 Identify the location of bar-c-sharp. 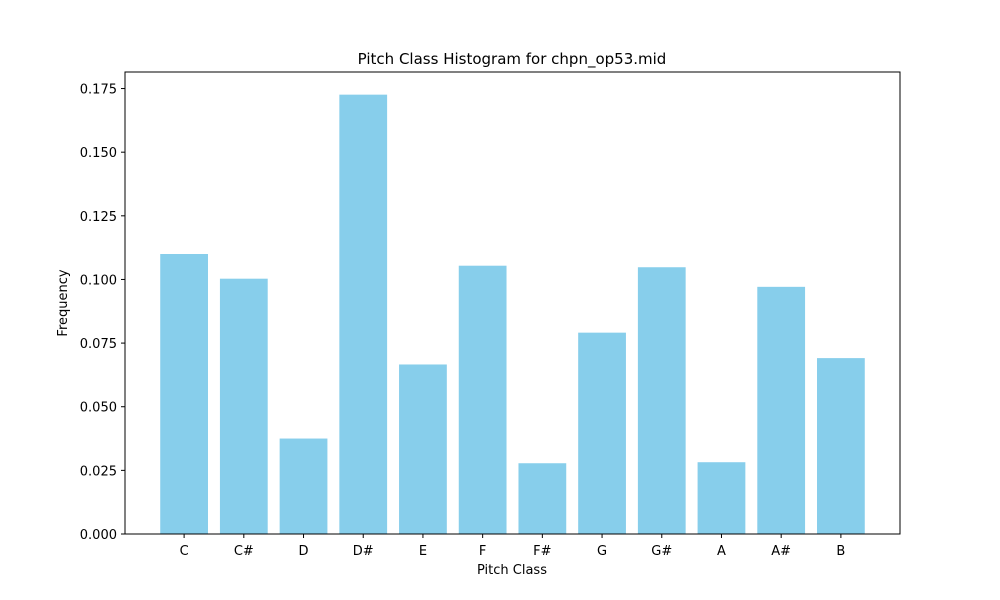
(243, 406).